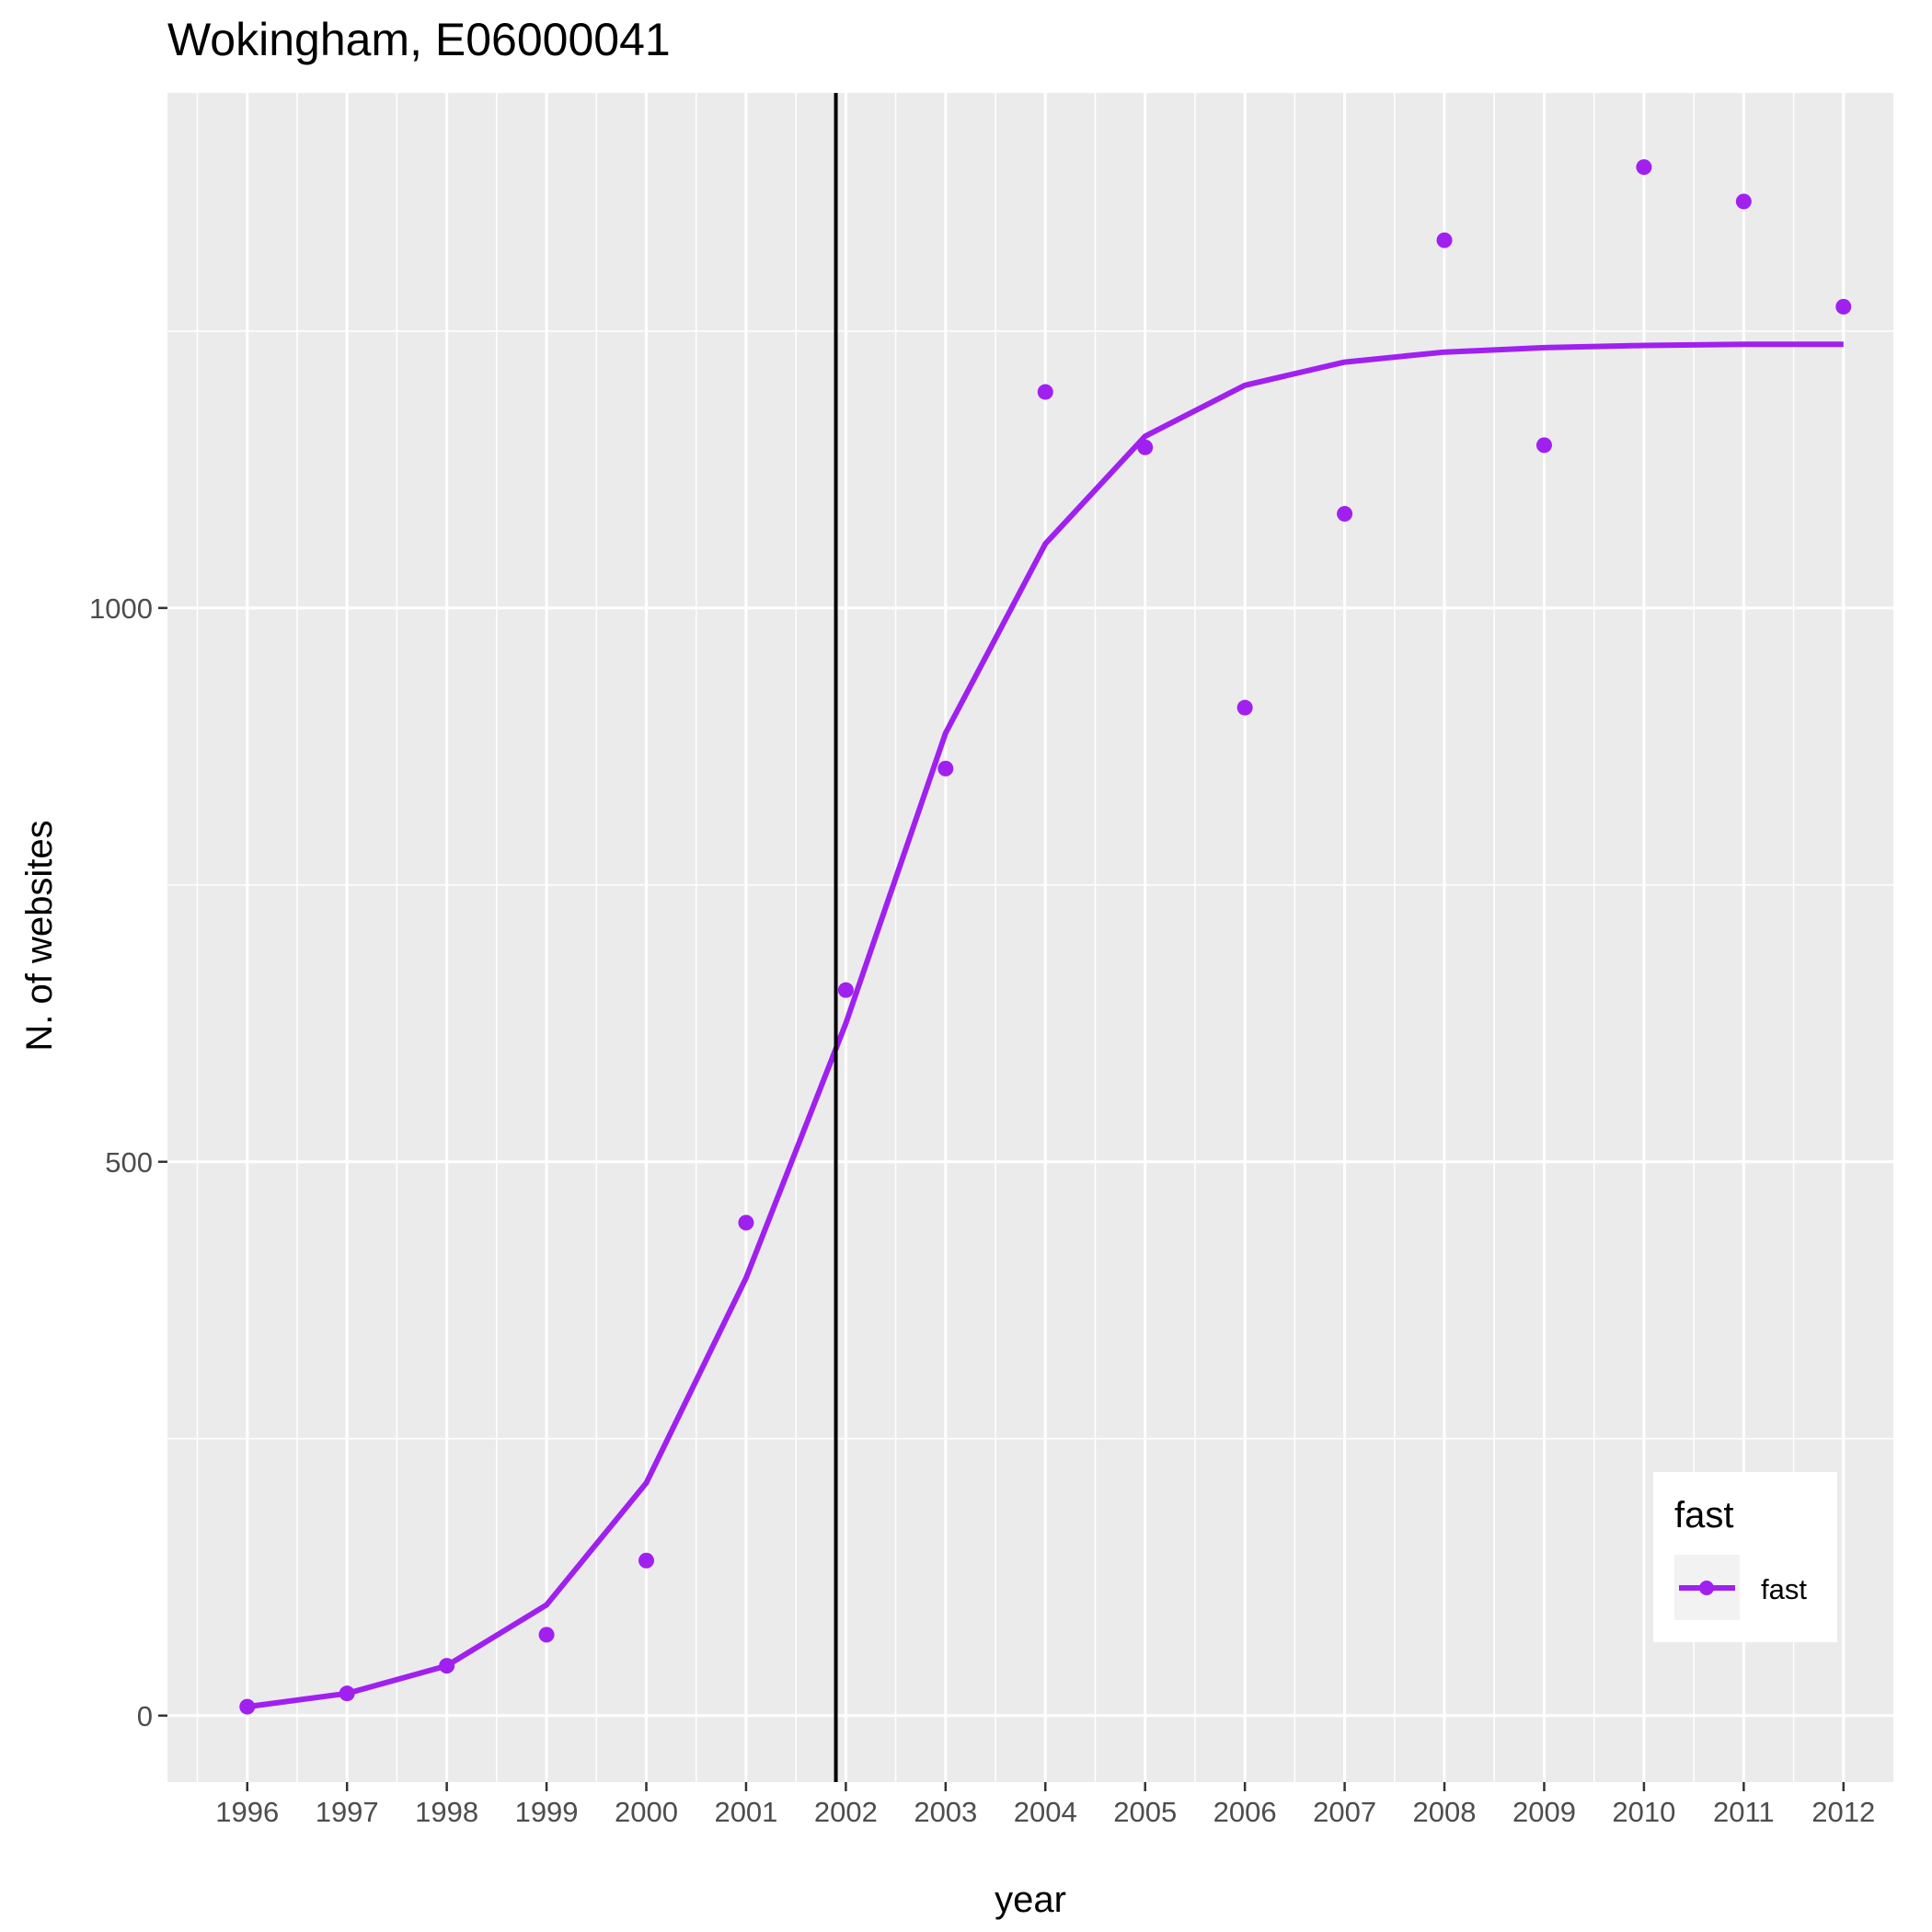  I want to click on x-tick-label: 2001, so click(745, 1812).